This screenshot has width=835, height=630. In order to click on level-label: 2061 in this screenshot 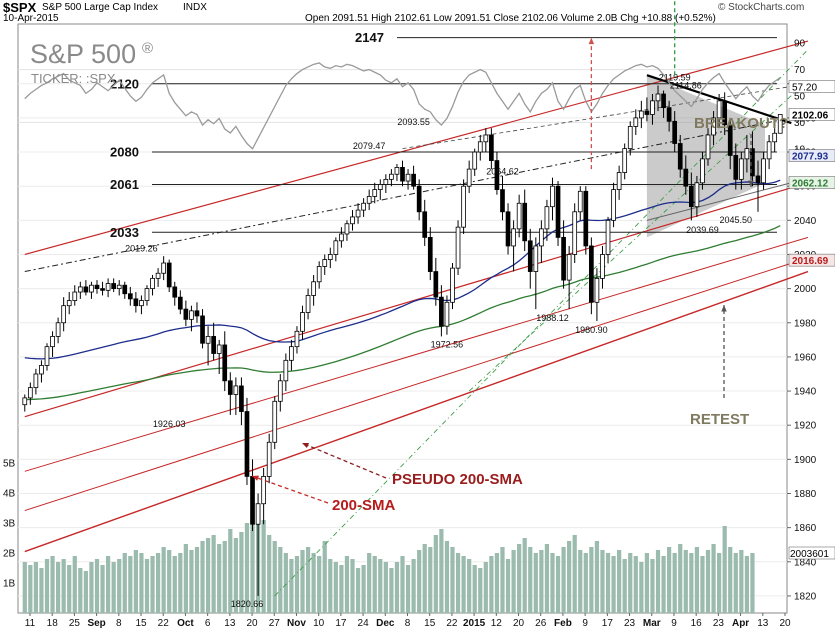, I will do `click(124, 184)`.